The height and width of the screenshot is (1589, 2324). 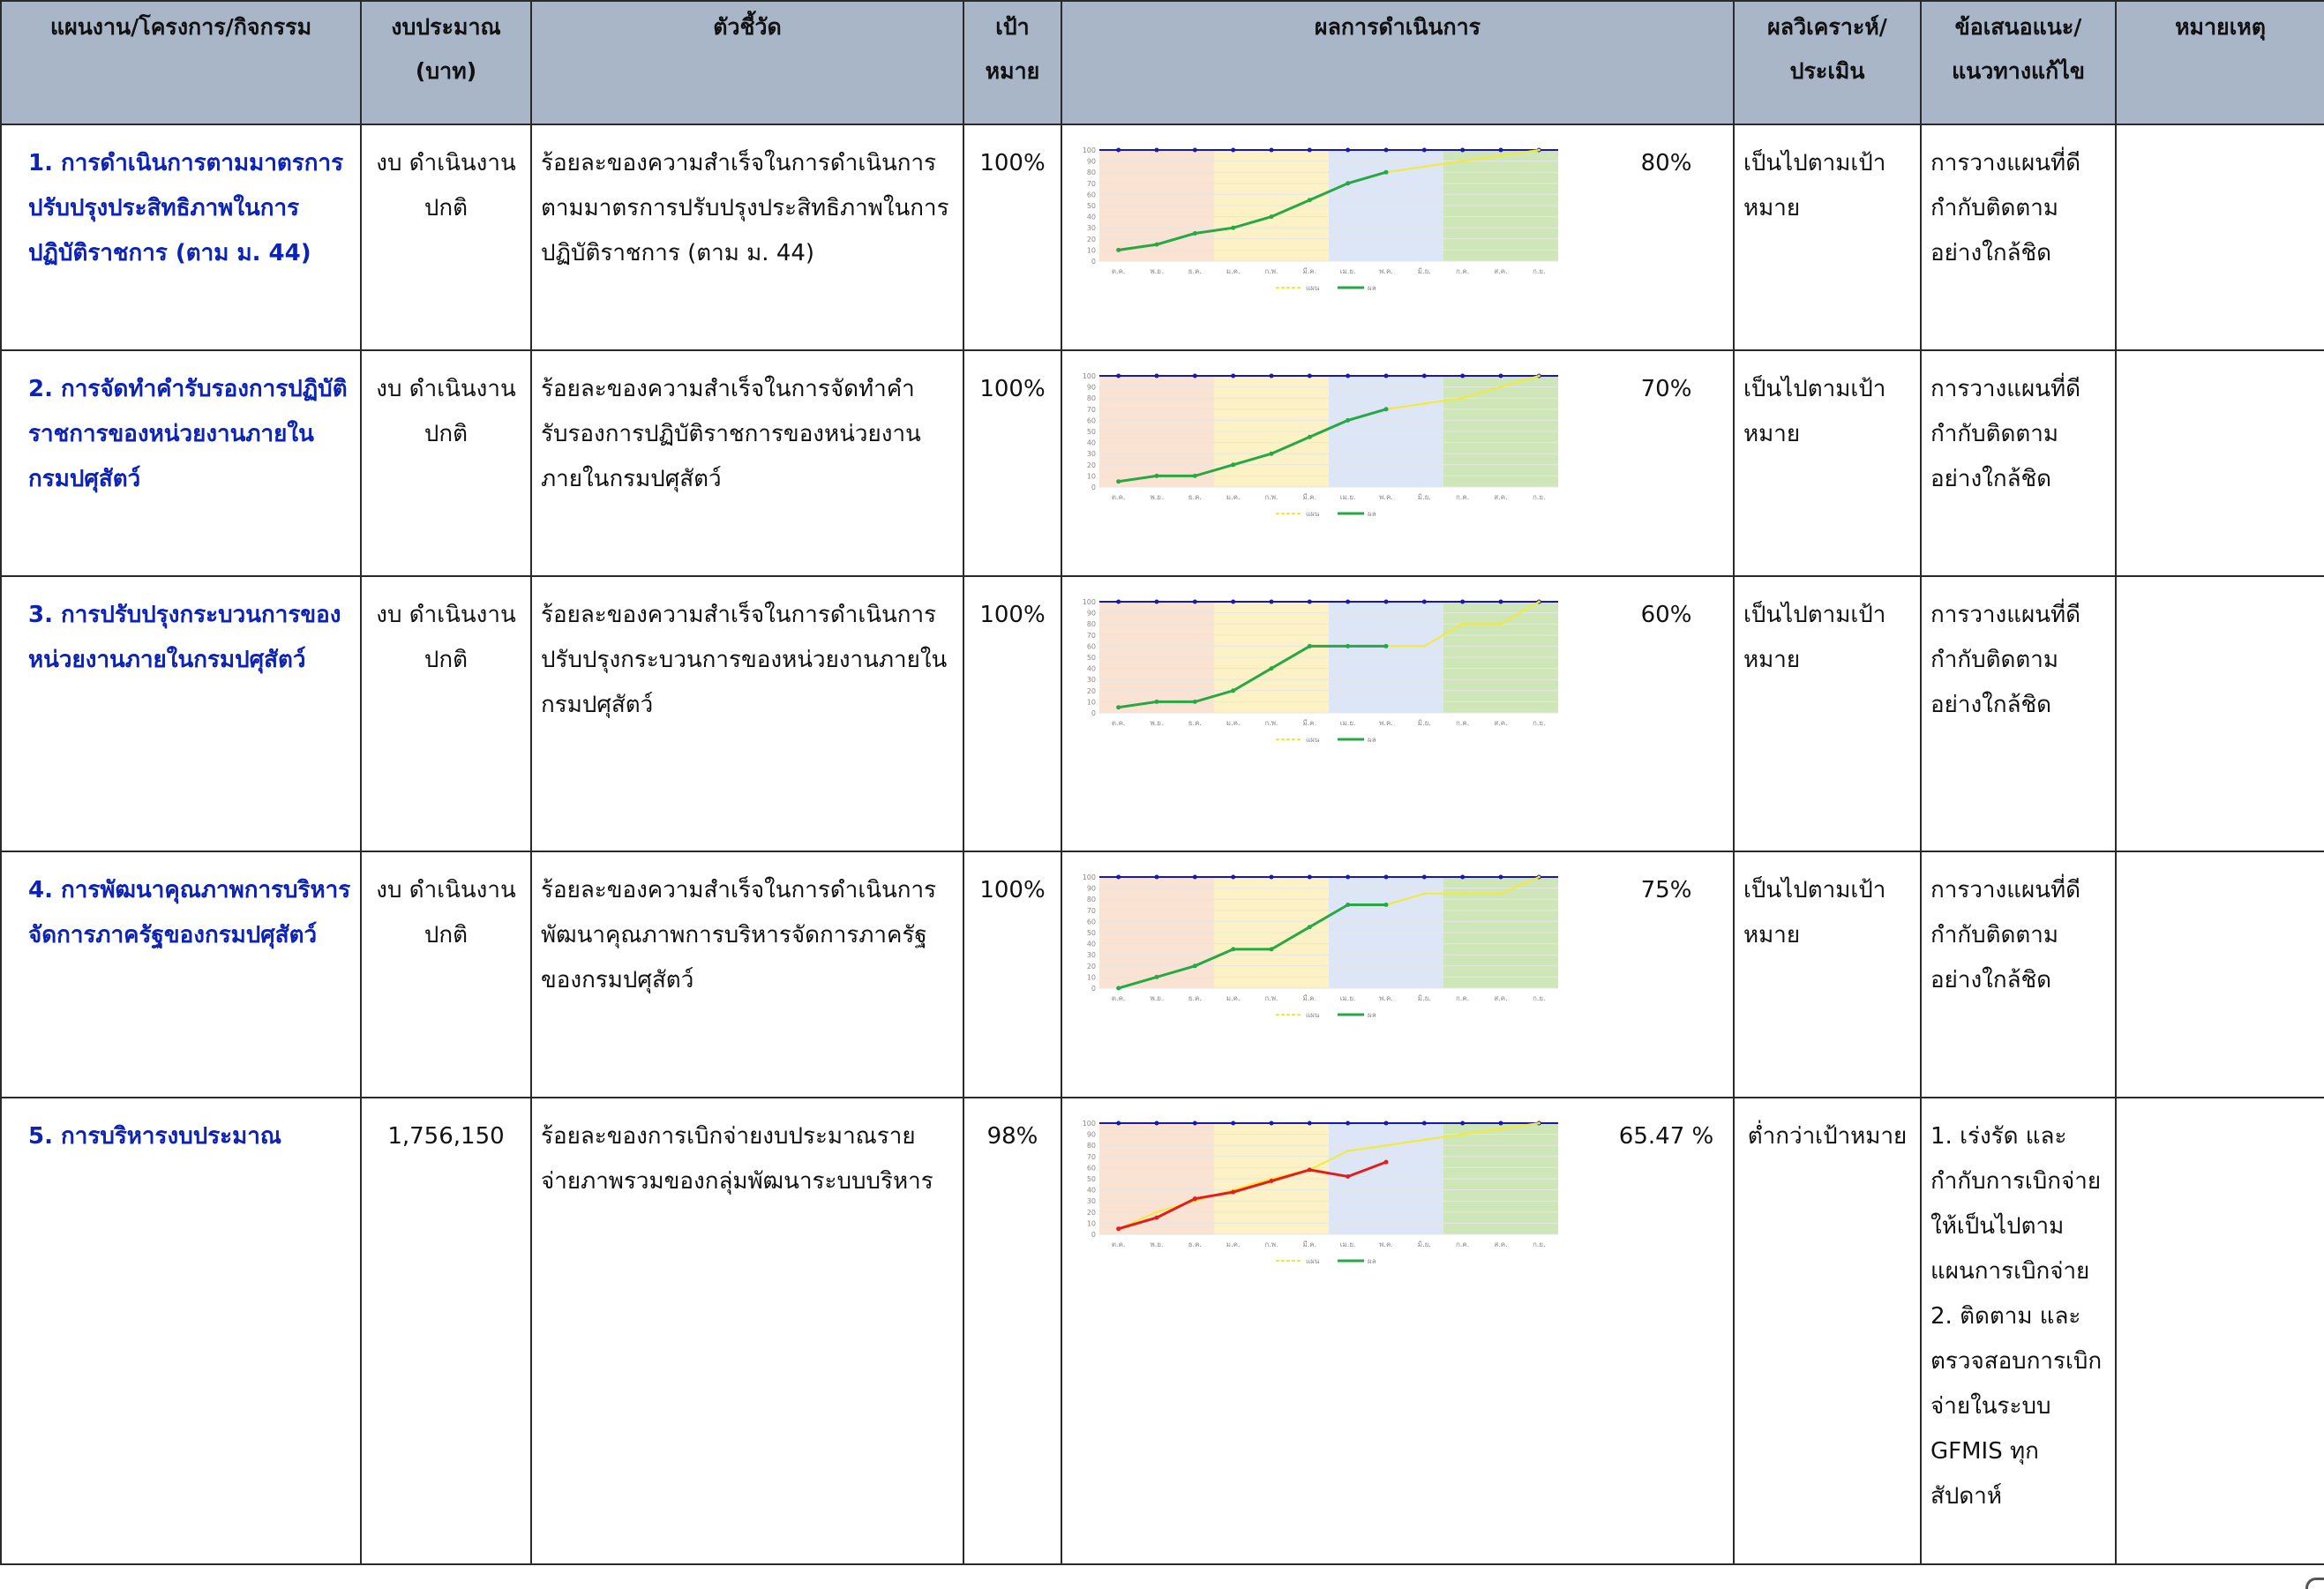 What do you see at coordinates (1668, 974) in the screenshot?
I see `result-value: 75%` at bounding box center [1668, 974].